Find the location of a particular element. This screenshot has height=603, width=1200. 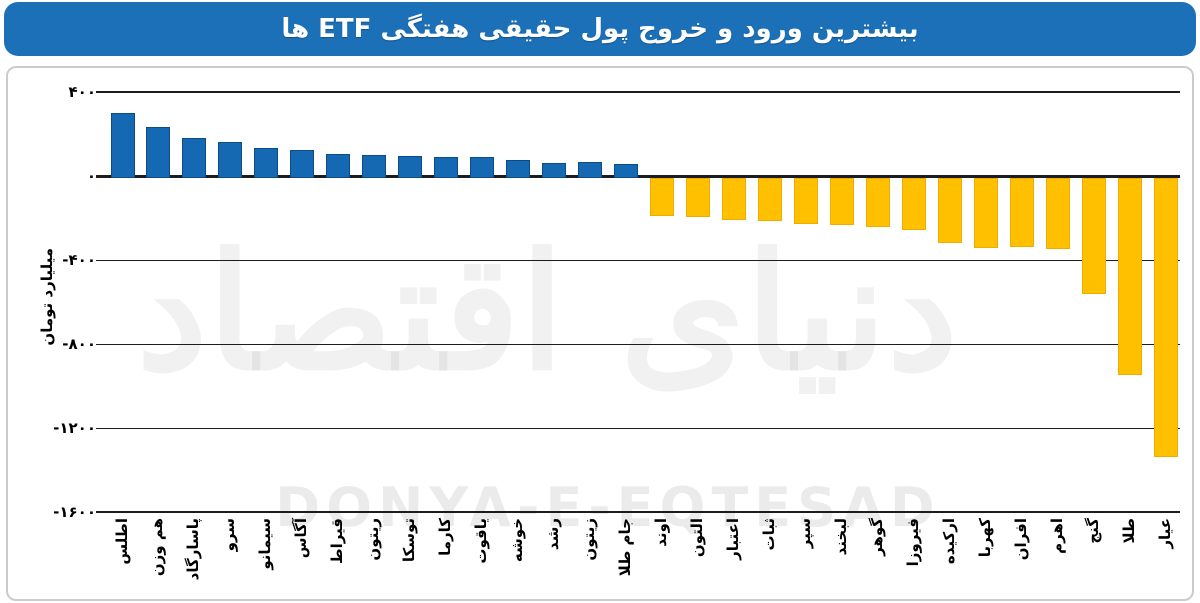

inflow-bar-پاسارگاد is located at coordinates (194, 158).